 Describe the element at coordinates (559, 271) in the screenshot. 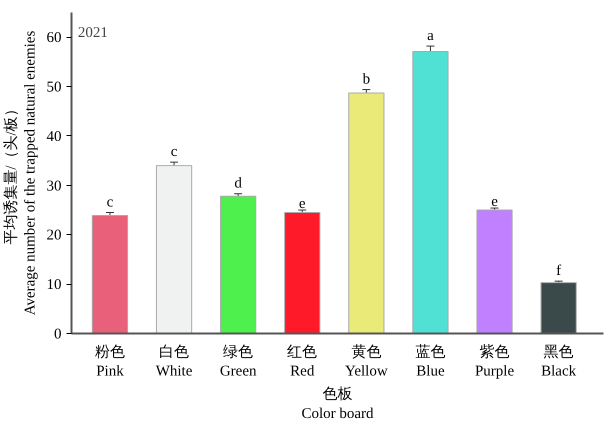

I see `annotation: f` at that location.